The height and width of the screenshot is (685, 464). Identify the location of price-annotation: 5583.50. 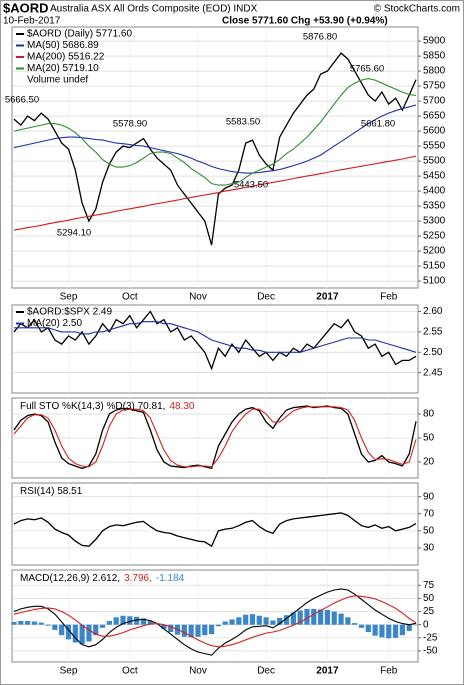
(243, 122).